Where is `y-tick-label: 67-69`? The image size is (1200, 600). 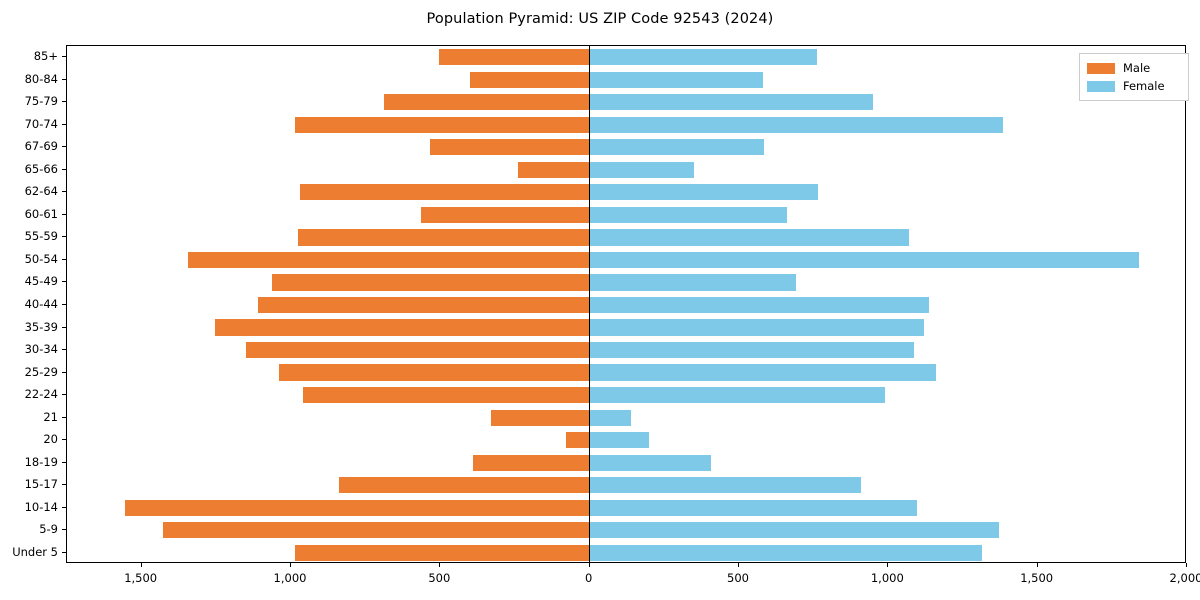
y-tick-label: 67-69 is located at coordinates (41, 146).